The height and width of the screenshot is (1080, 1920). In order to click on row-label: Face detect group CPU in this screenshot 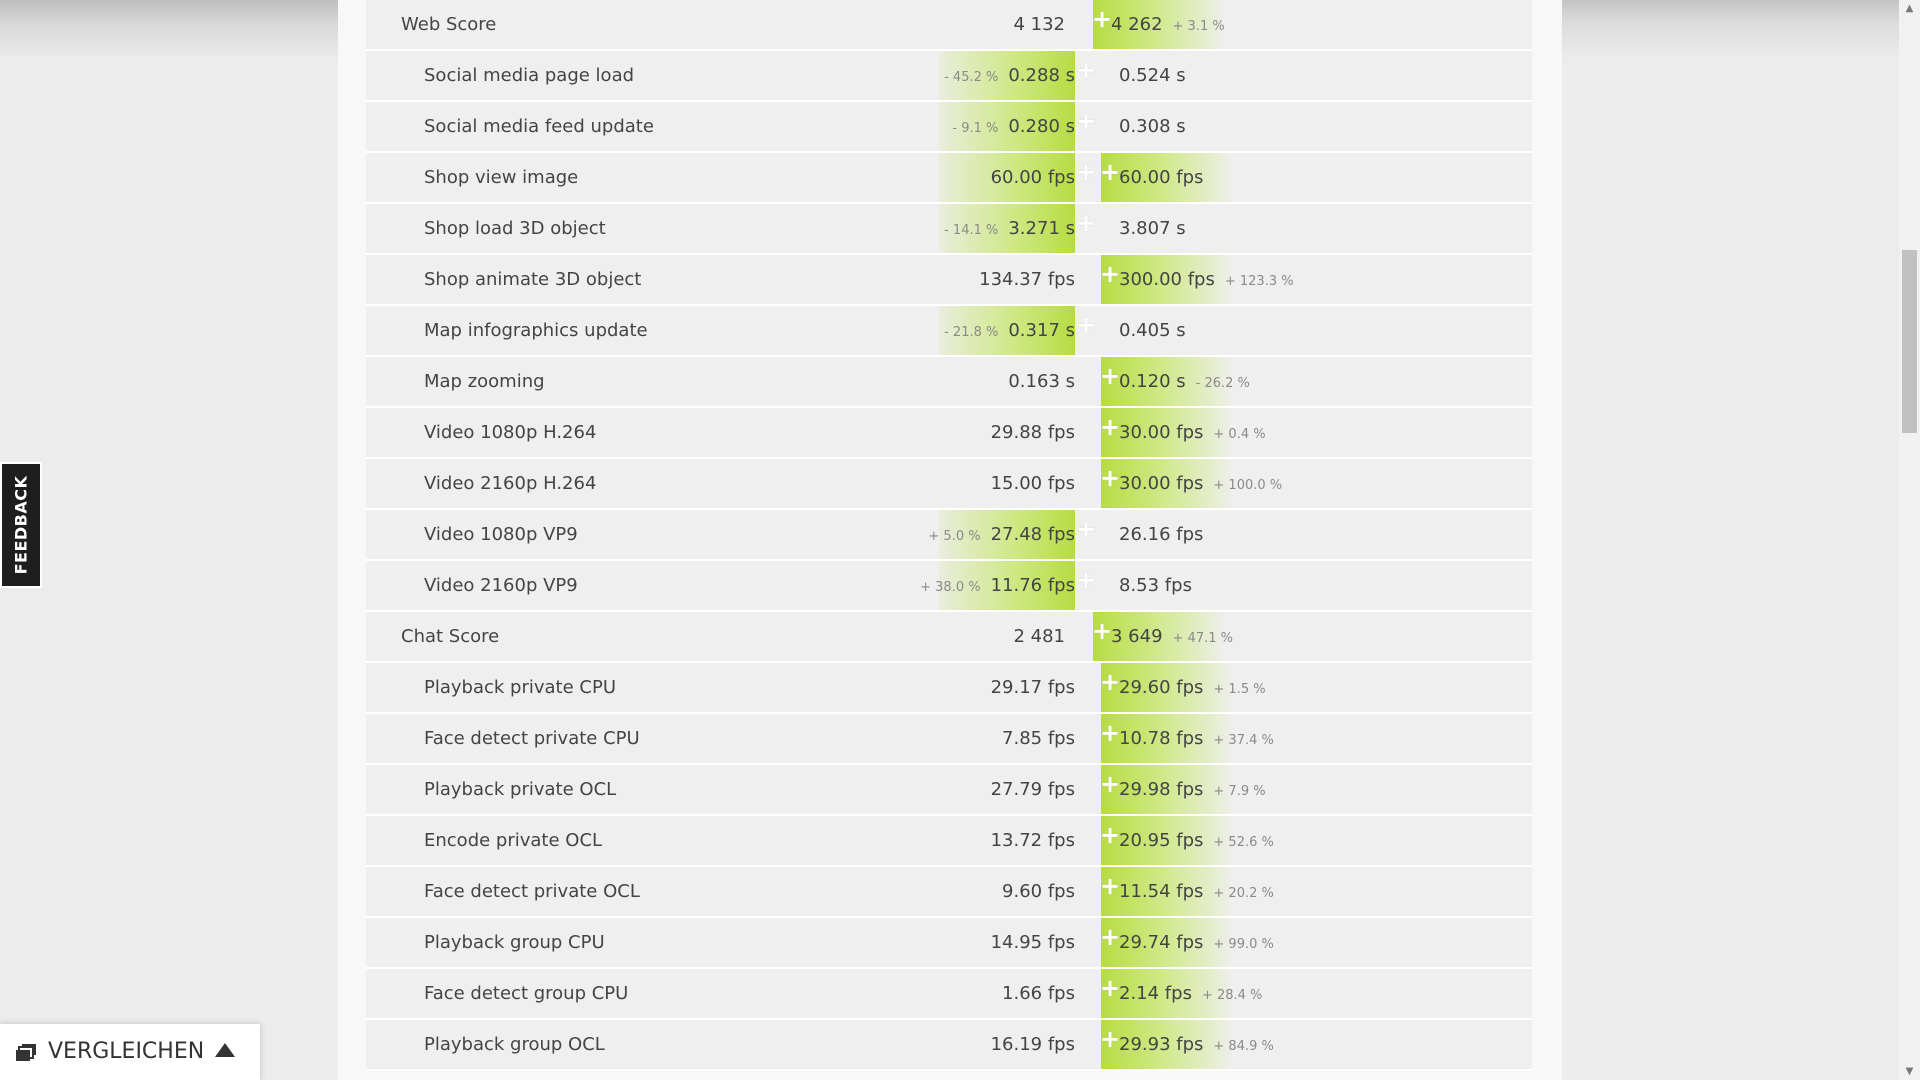, I will do `click(526, 993)`.